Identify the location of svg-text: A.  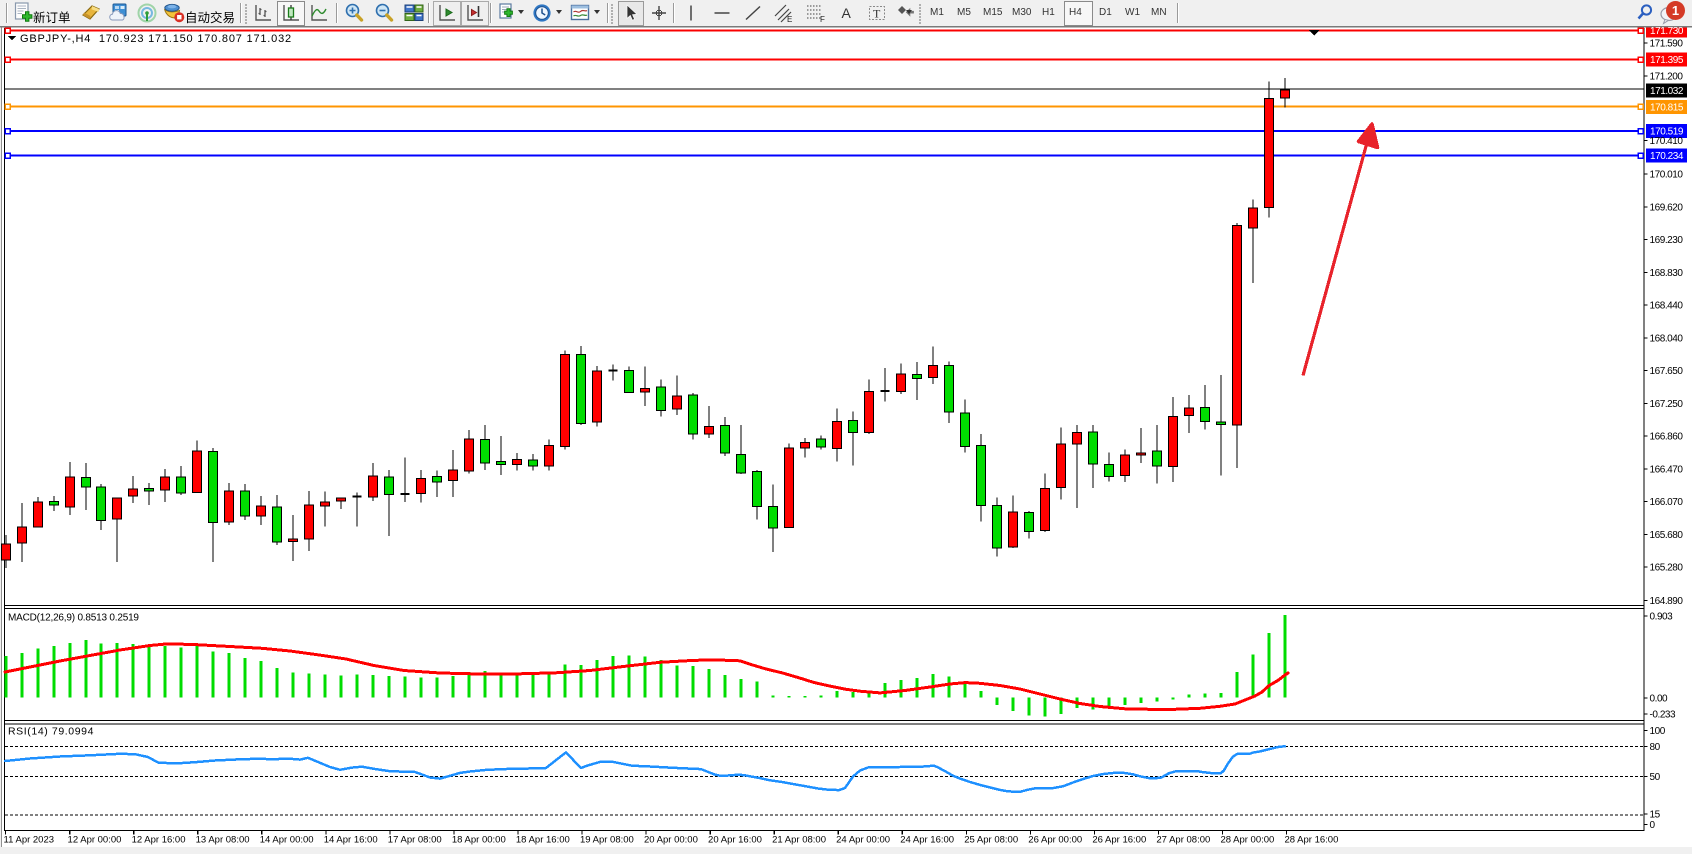
(847, 13).